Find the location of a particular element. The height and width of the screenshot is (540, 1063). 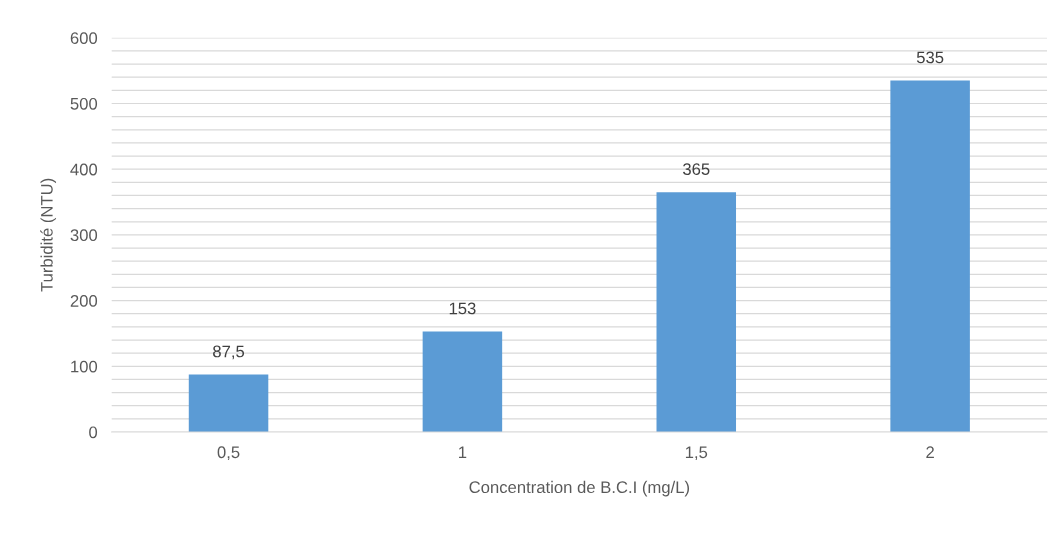

x-axis-title: Concentration de B.C.I (mg/L) is located at coordinates (579, 488).